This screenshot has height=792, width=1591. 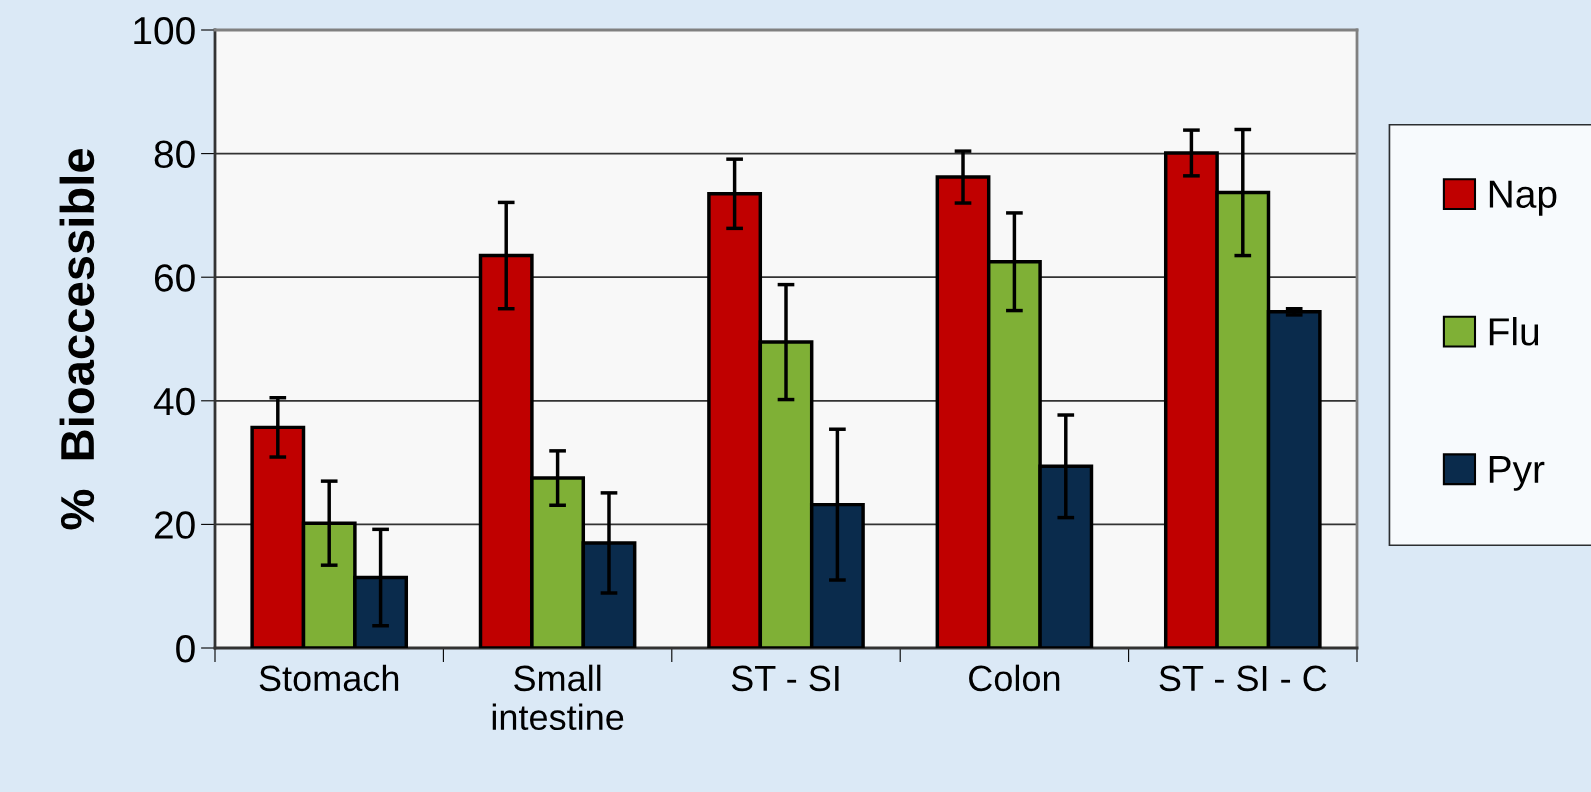 I want to click on y-axis-title: % Bioaccessible, so click(x=77, y=339).